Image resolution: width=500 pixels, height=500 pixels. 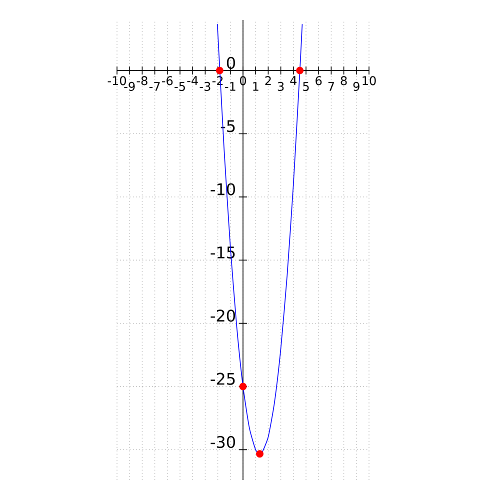 What do you see at coordinates (167, 81) in the screenshot?
I see `x-tick-label: -6` at bounding box center [167, 81].